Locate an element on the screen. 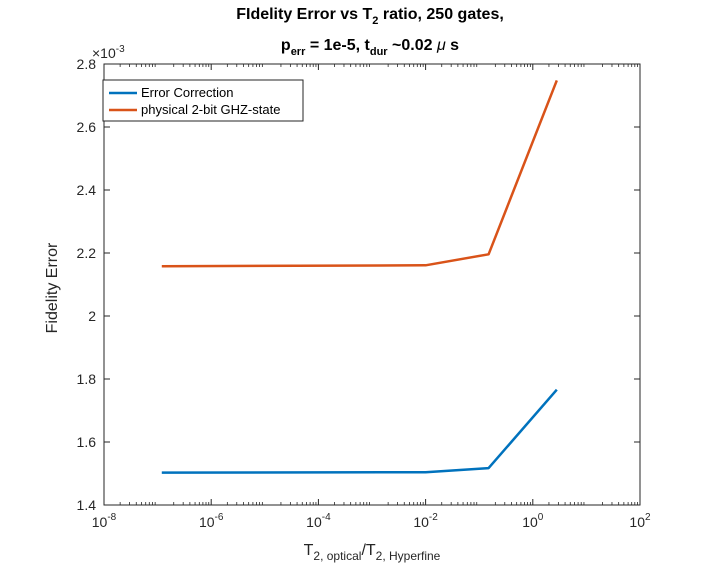 This screenshot has width=708, height=568. x-tick-label: 10⁰ is located at coordinates (533, 521).